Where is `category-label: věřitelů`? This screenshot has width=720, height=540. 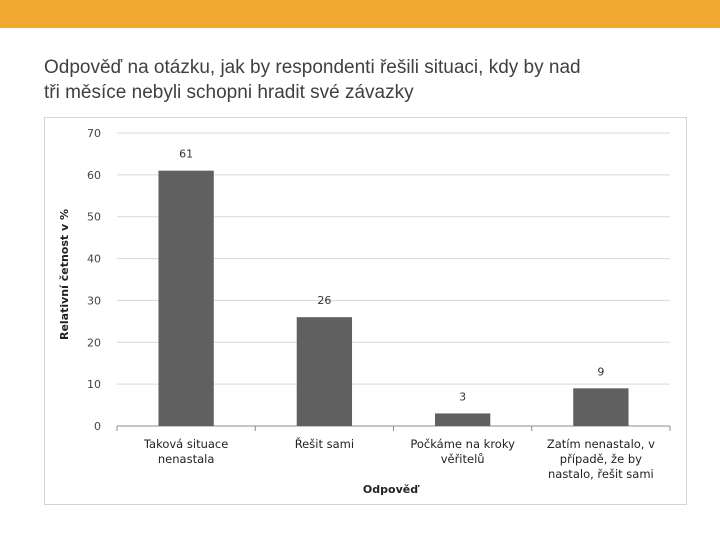 category-label: věřitelů is located at coordinates (463, 459).